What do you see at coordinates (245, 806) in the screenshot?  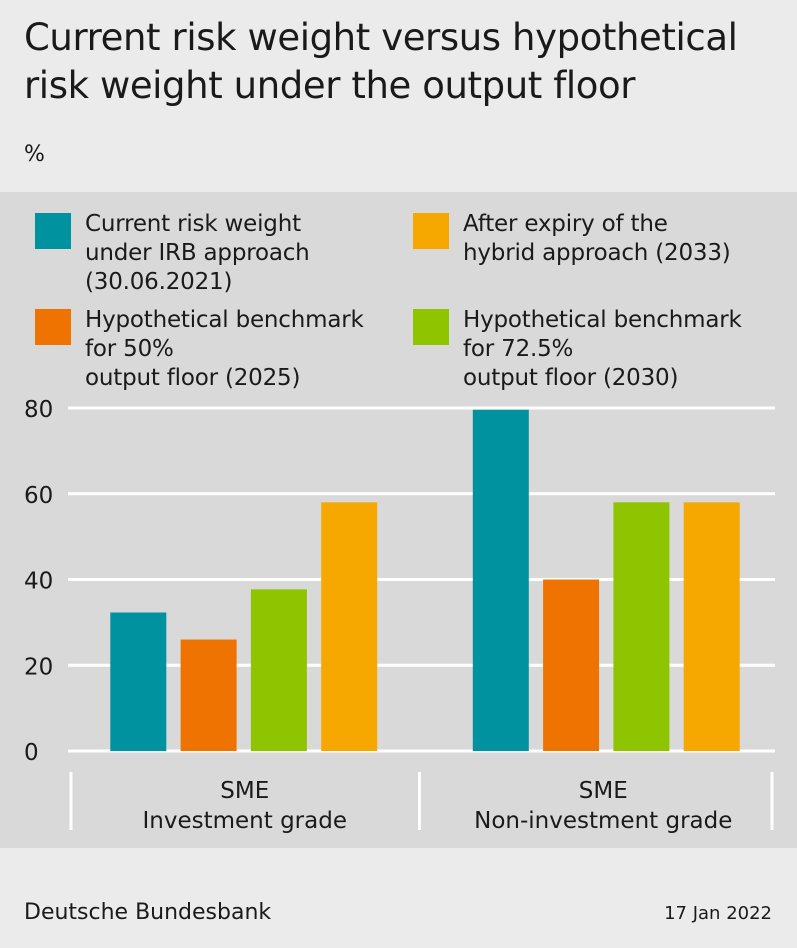 I see `x-category-label-1: SME Investment grade` at bounding box center [245, 806].